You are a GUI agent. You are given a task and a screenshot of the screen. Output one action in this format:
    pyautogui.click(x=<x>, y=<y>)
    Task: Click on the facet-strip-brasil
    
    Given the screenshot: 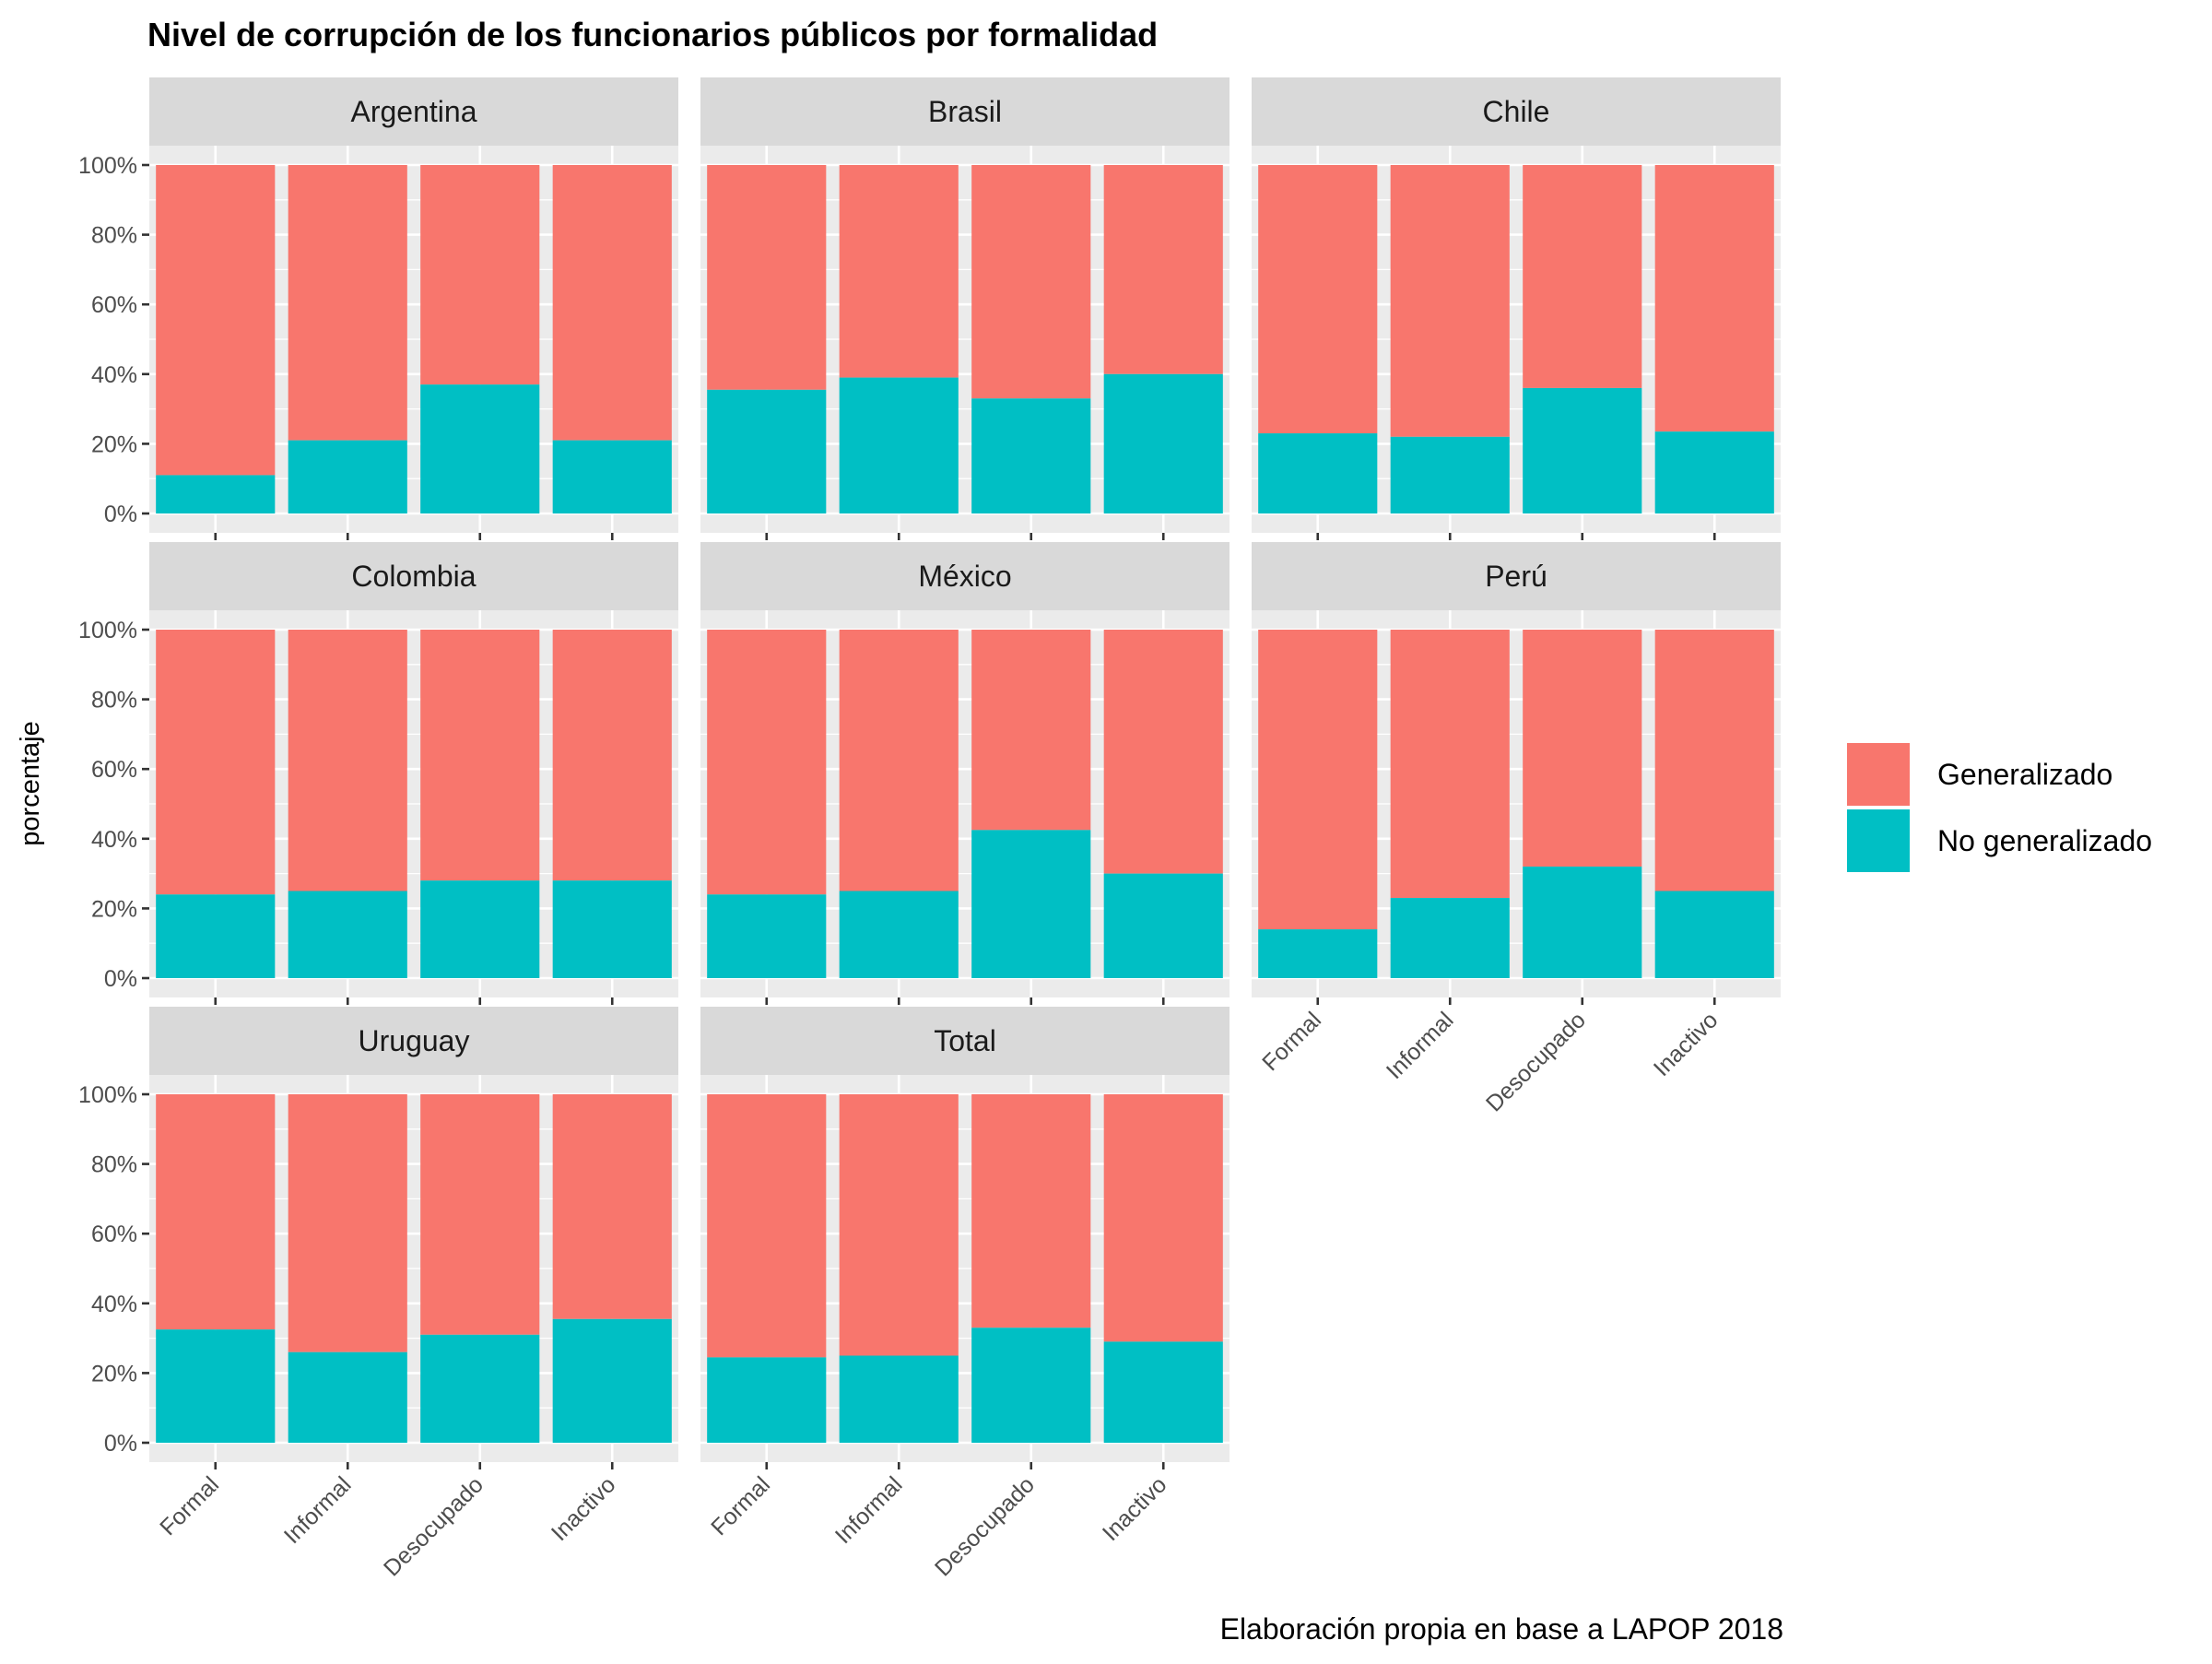 What is the action you would take?
    pyautogui.click(x=965, y=111)
    